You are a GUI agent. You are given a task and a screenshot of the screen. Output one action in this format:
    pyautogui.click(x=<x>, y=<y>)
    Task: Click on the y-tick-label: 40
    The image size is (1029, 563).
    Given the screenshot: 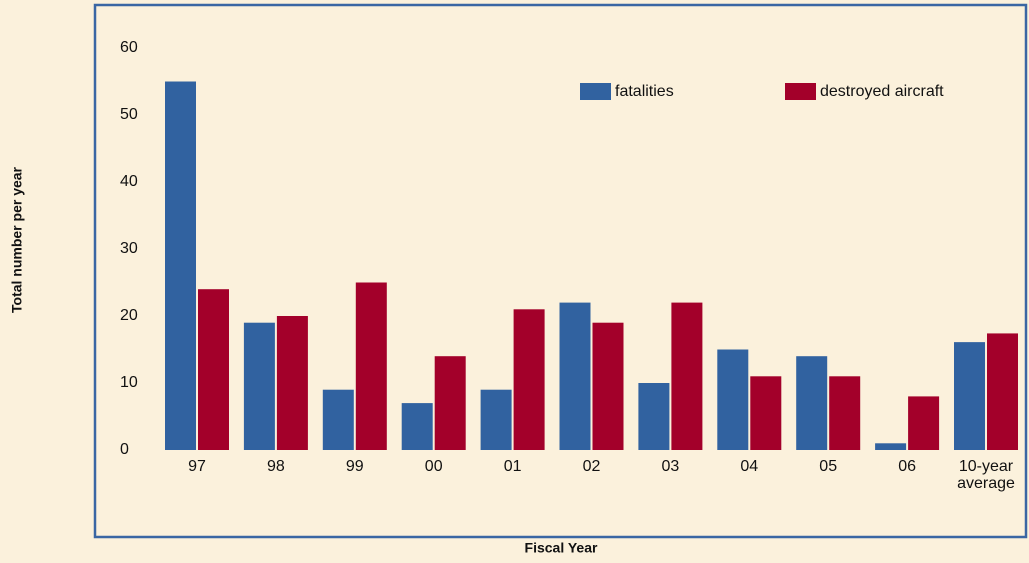 What is the action you would take?
    pyautogui.click(x=129, y=181)
    